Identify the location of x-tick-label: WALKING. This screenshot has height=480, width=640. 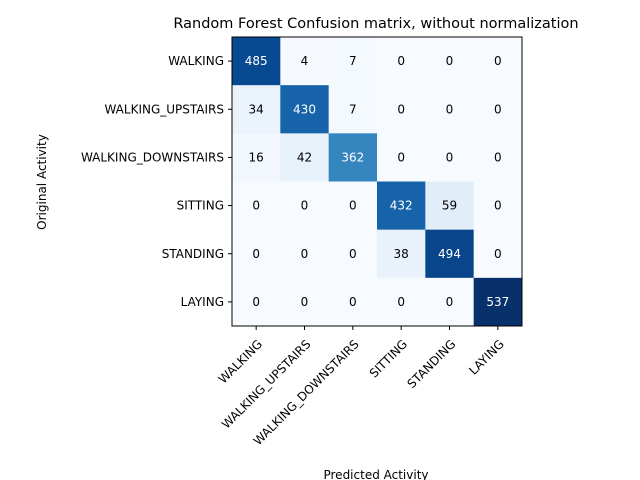
(240, 361).